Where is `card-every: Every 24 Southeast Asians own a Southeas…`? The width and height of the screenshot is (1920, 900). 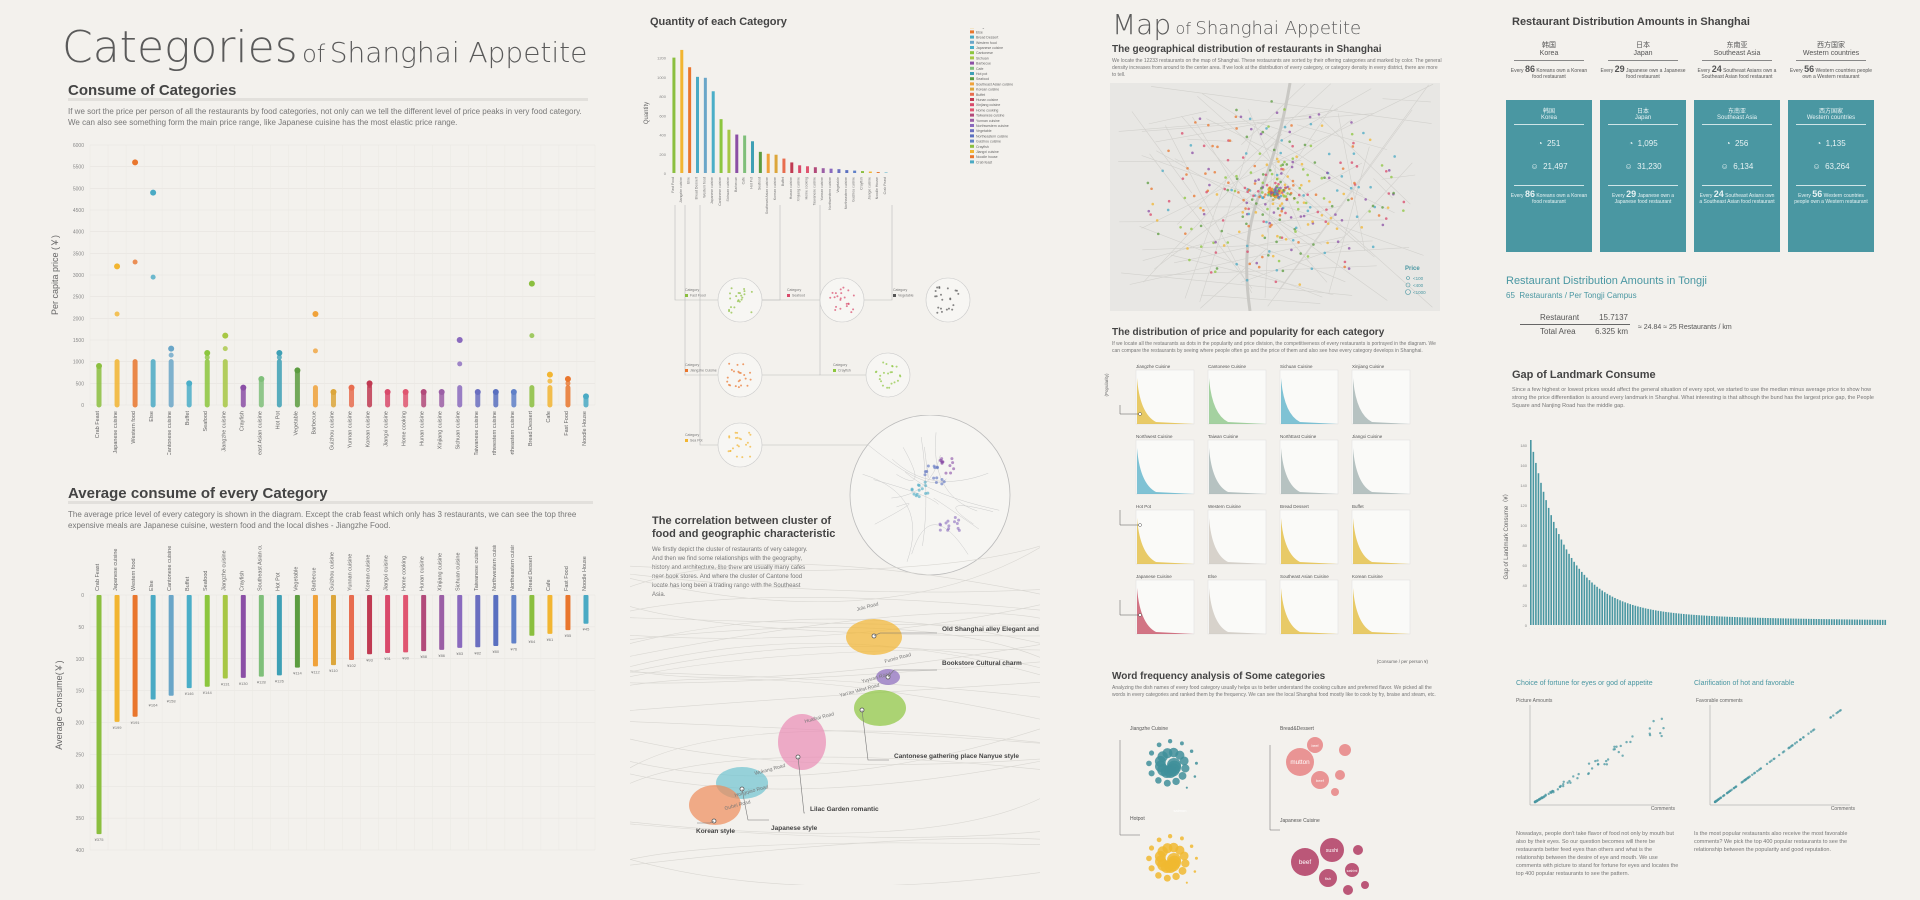 card-every: Every 24 Southeast Asians own a Southeas… is located at coordinates (1737, 197).